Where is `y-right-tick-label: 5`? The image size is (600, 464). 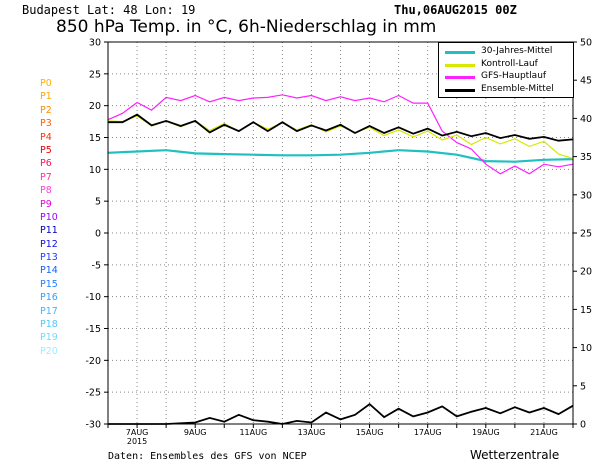
y-right-tick-label: 5 is located at coordinates (583, 386).